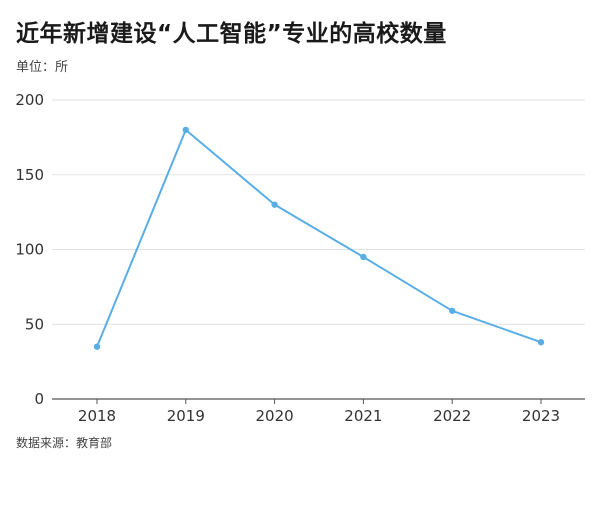 Image resolution: width=600 pixels, height=510 pixels. What do you see at coordinates (363, 416) in the screenshot?
I see `x-tick-label: 2021` at bounding box center [363, 416].